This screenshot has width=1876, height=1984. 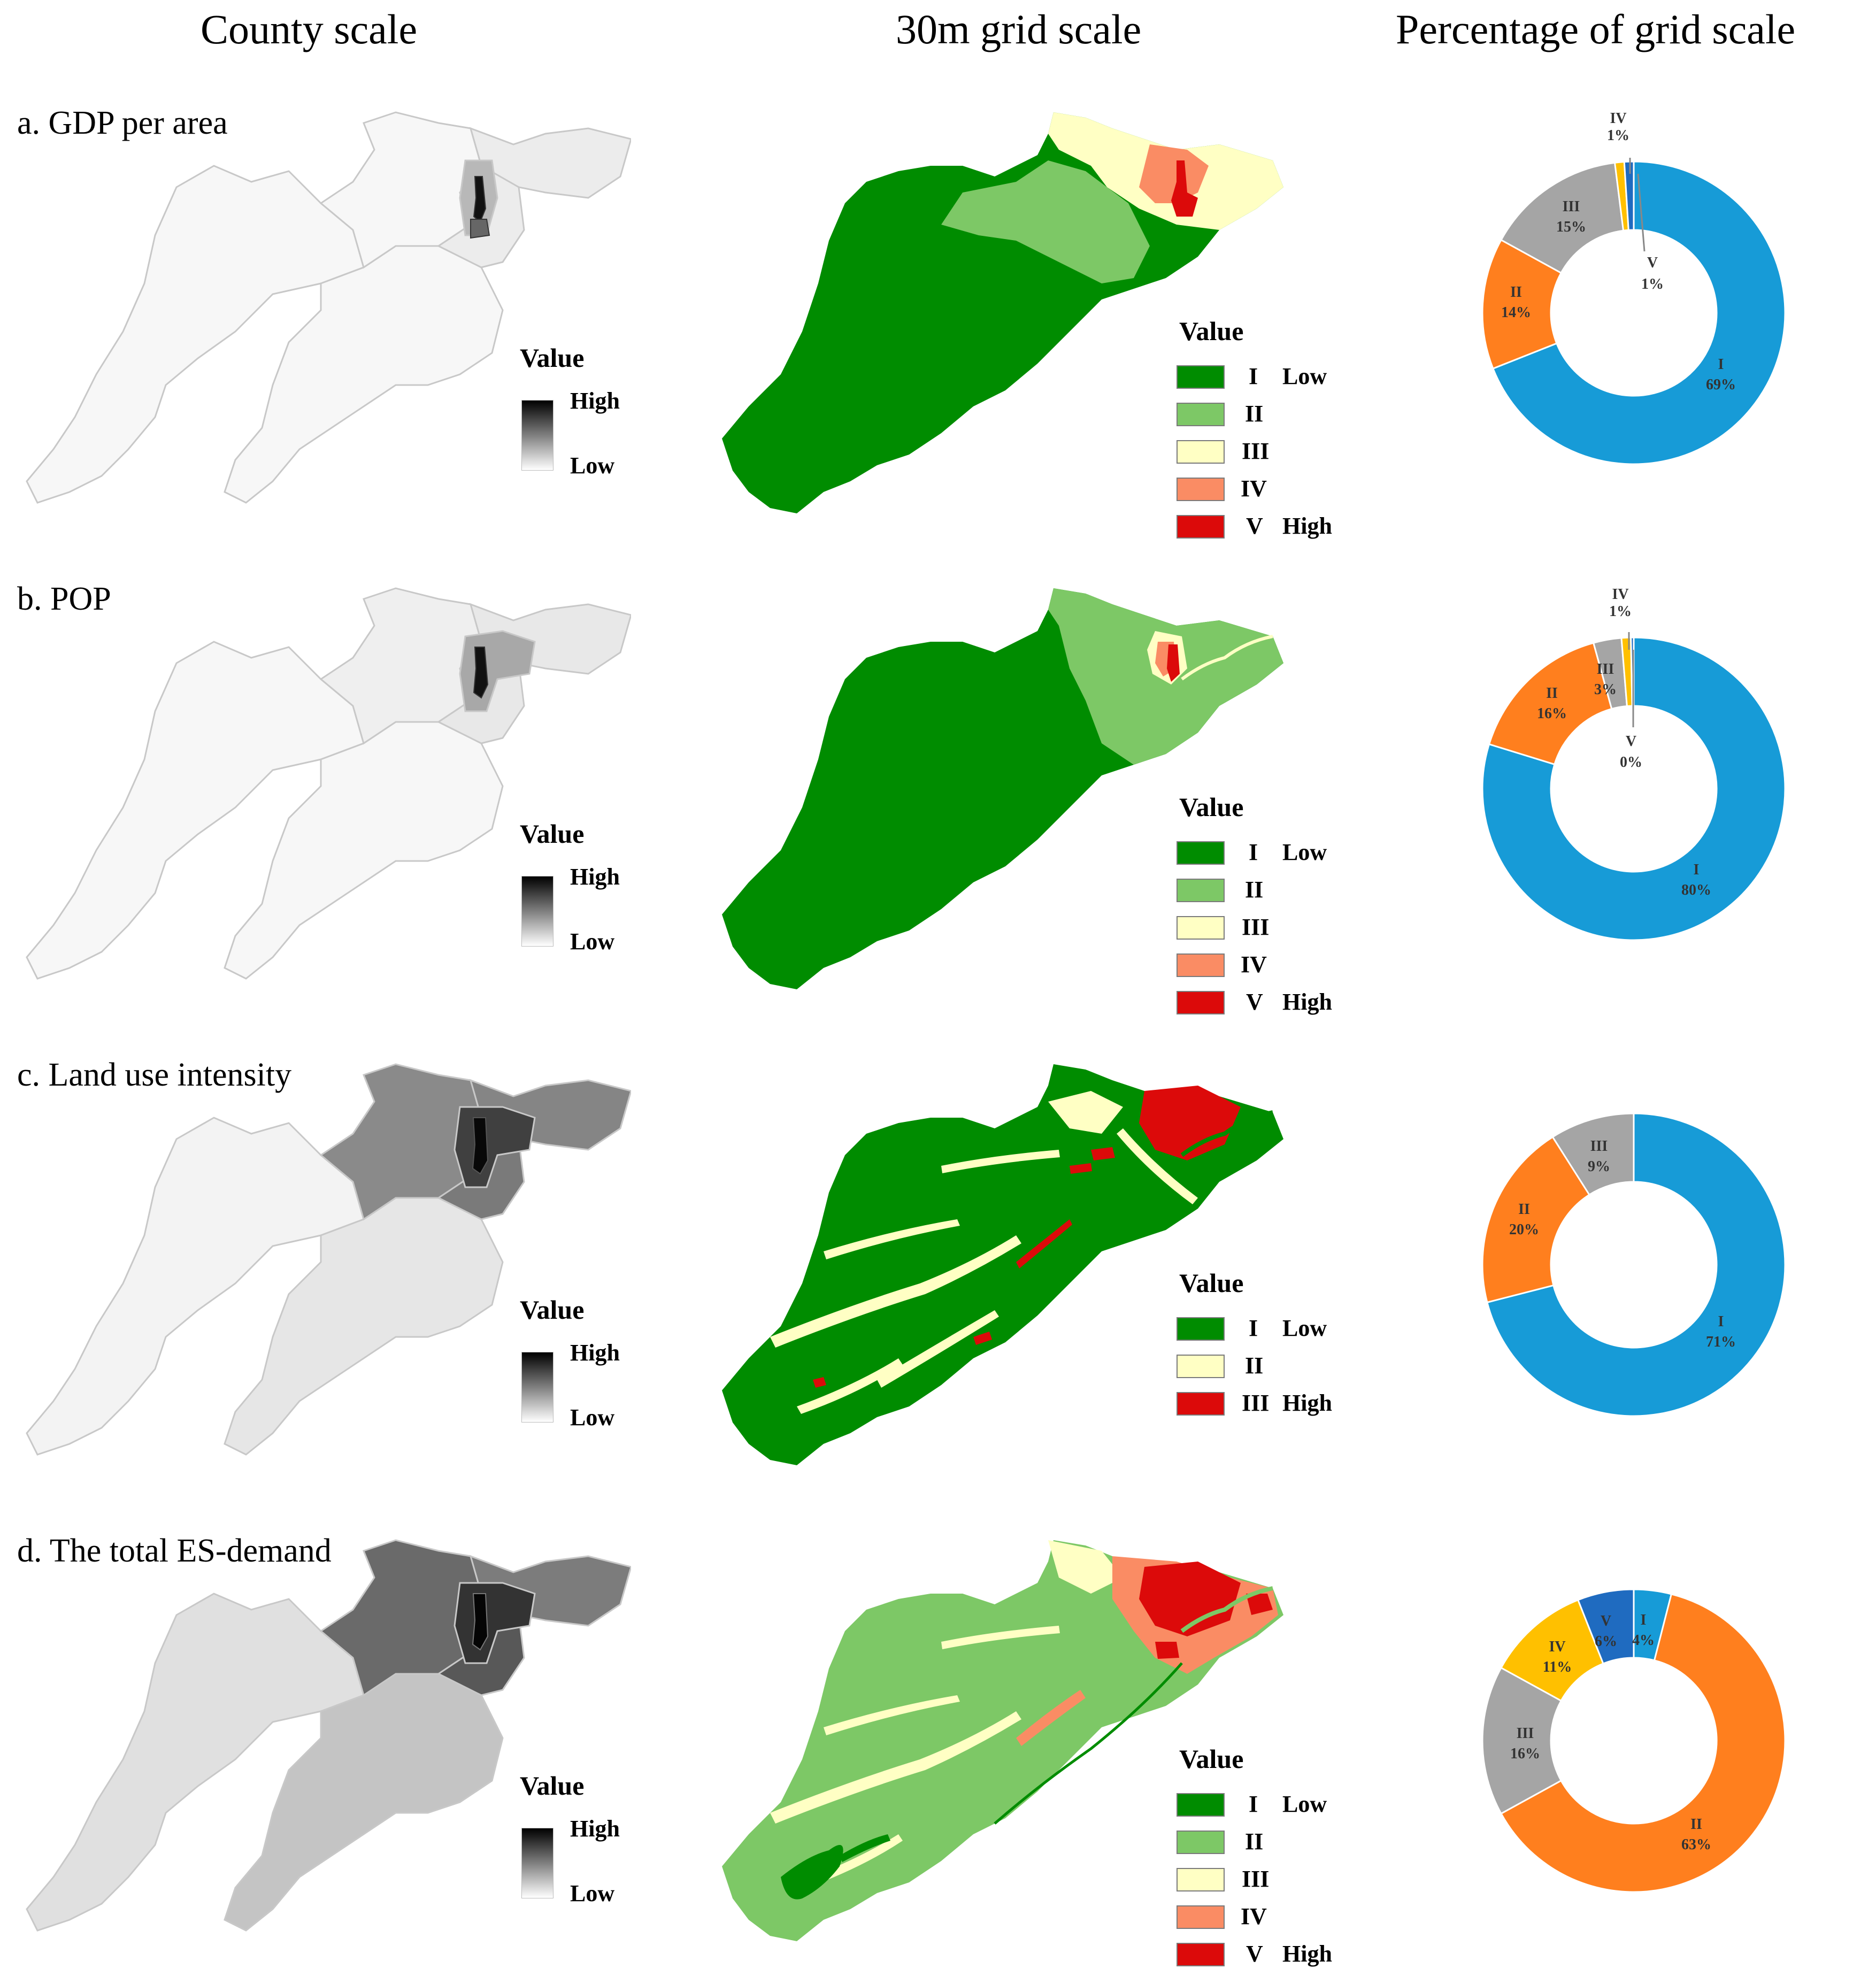 What do you see at coordinates (1641, 212) in the screenshot?
I see `donut-leader-v-gdp` at bounding box center [1641, 212].